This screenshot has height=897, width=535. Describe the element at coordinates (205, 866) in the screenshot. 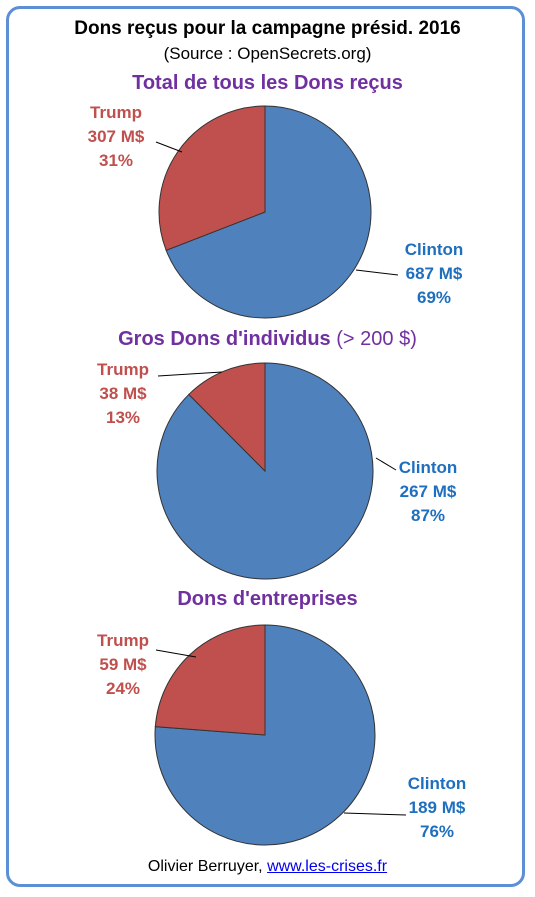

I see `footer-author: Olivier Berruyer,` at that location.